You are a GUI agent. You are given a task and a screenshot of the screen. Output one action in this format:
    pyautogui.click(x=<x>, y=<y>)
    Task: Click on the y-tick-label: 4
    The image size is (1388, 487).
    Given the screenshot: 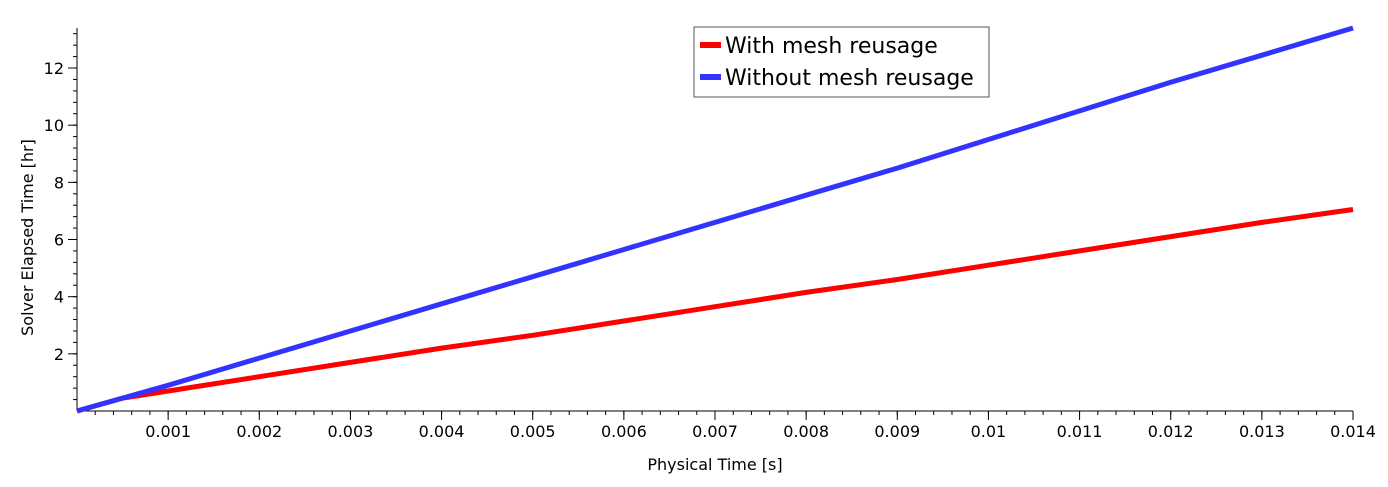 What is the action you would take?
    pyautogui.click(x=59, y=297)
    